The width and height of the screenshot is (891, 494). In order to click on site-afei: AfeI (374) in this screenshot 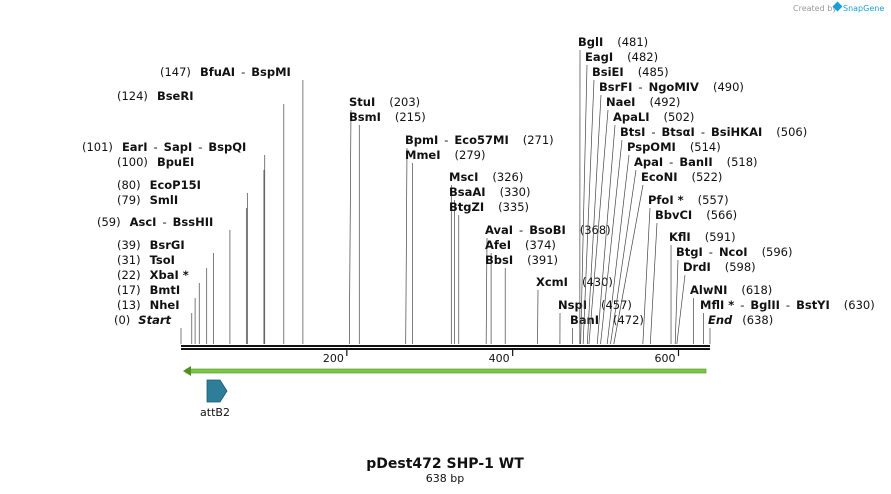, I will do `click(520, 291)`.